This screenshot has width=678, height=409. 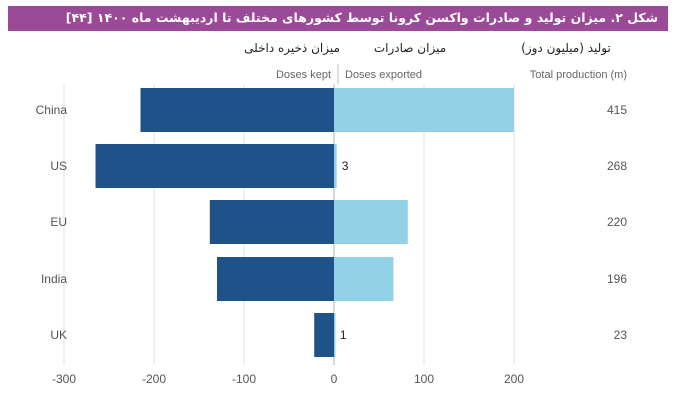 I want to click on x-tick-label: 0, so click(x=334, y=379).